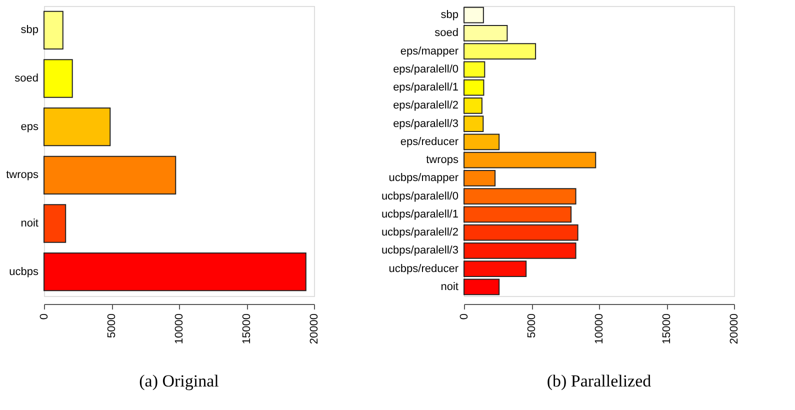 The height and width of the screenshot is (410, 795). What do you see at coordinates (423, 178) in the screenshot?
I see `y-tick-label: ucbps/mapper` at bounding box center [423, 178].